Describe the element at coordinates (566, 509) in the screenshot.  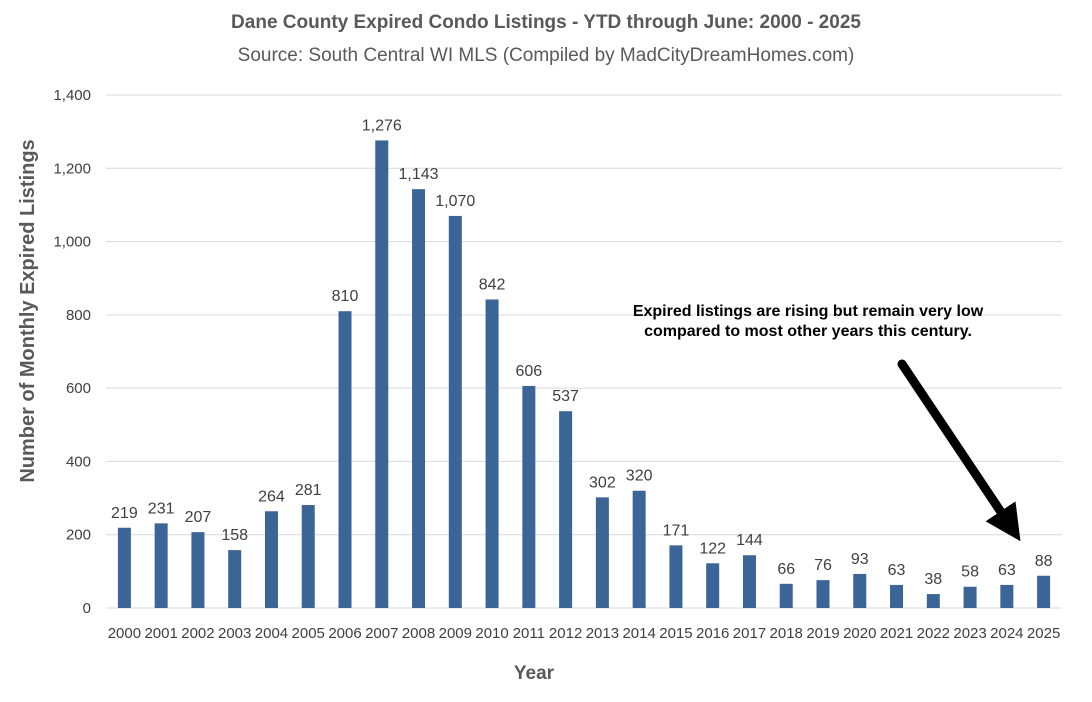
I see `bar-2012` at that location.